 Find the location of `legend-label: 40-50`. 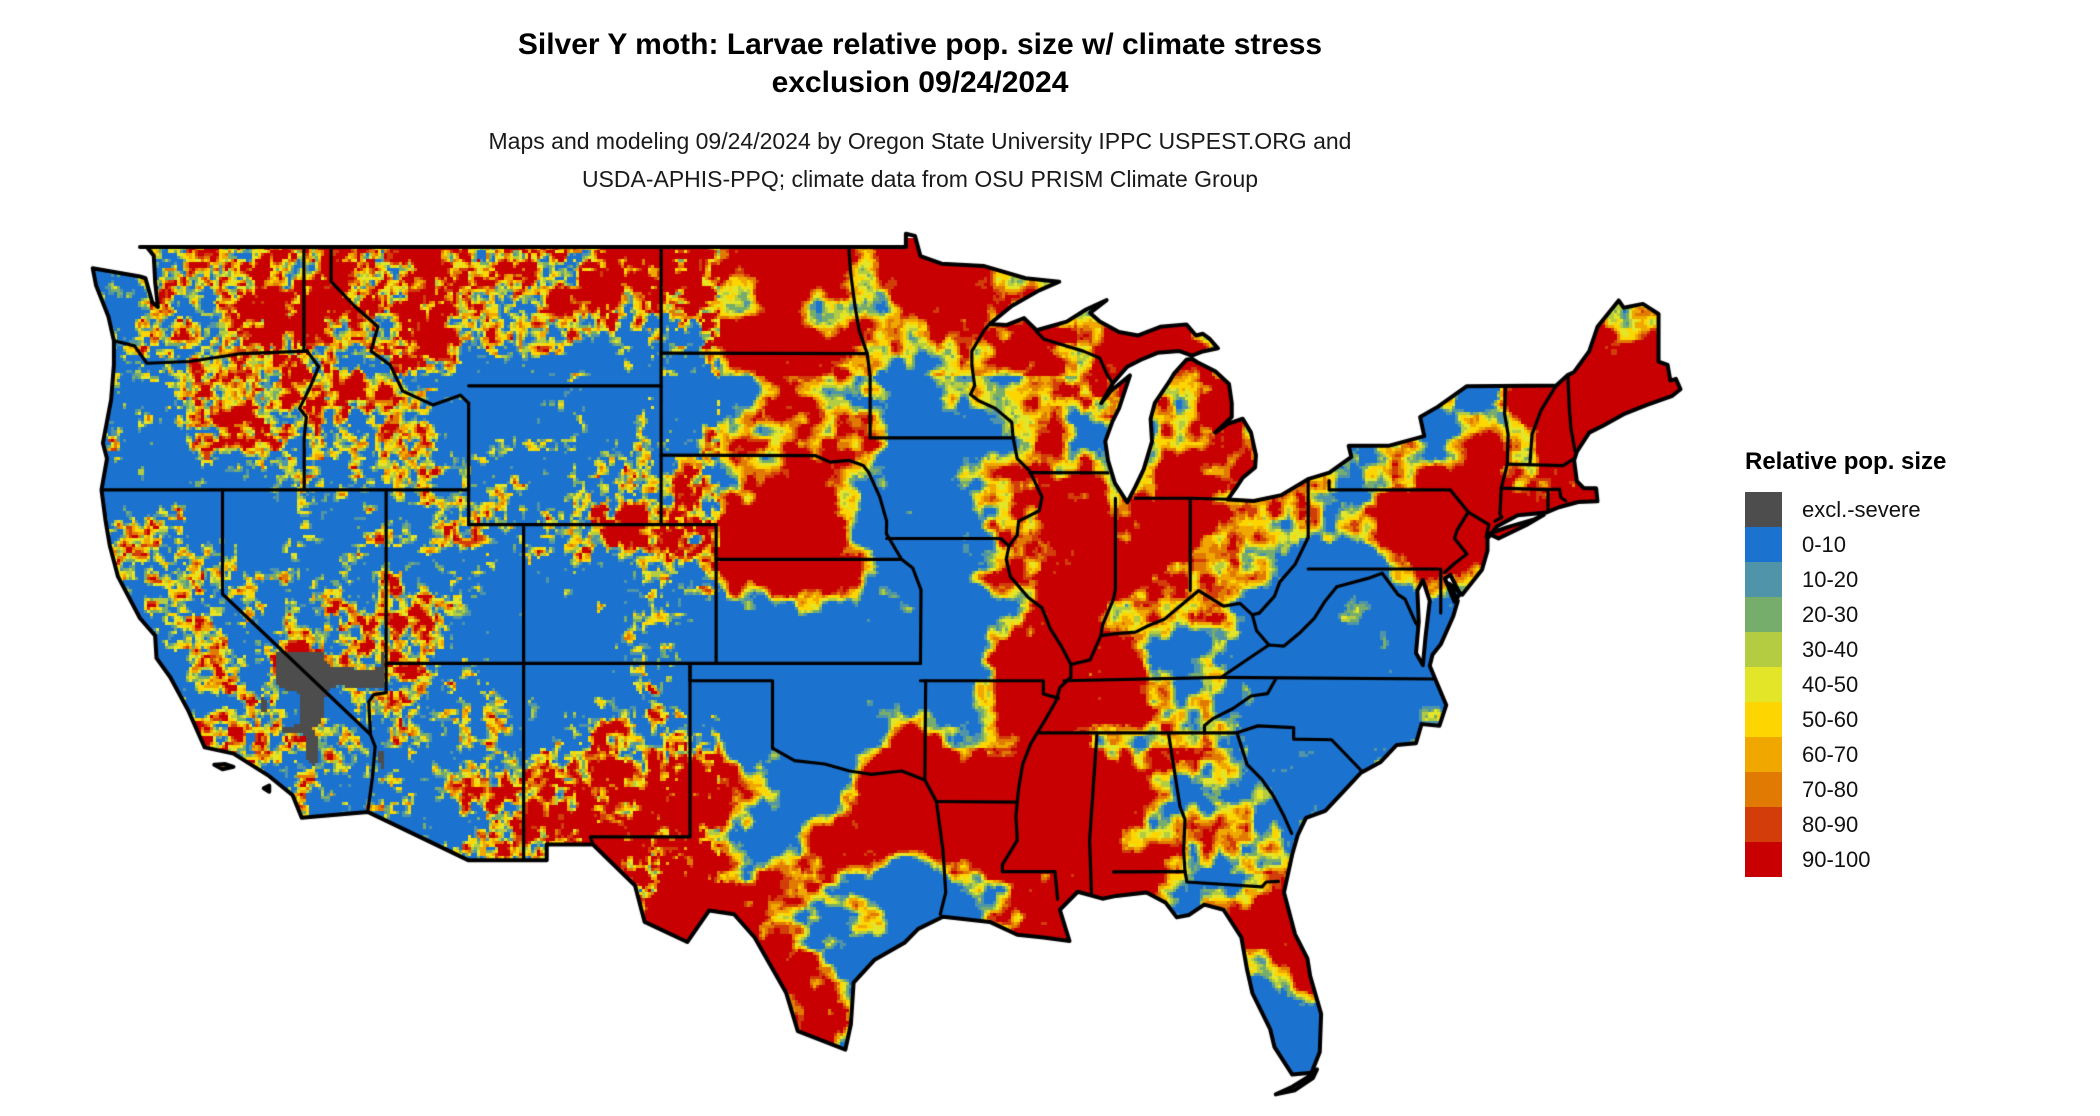

legend-label: 40-50 is located at coordinates (1830, 684).